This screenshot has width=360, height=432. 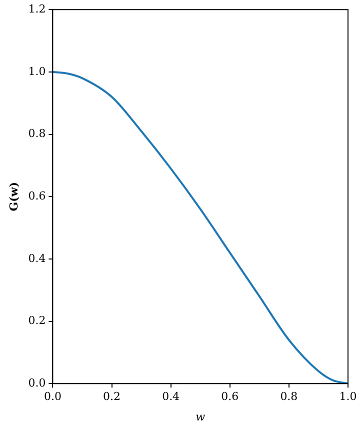 What do you see at coordinates (201, 417) in the screenshot?
I see `x-axis-title: w` at bounding box center [201, 417].